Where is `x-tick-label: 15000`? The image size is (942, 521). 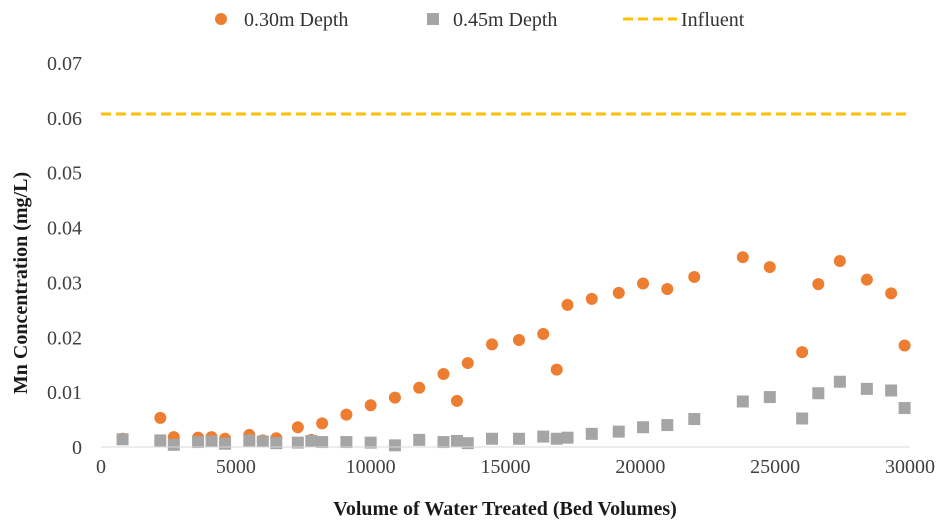 x-tick-label: 15000 is located at coordinates (506, 467).